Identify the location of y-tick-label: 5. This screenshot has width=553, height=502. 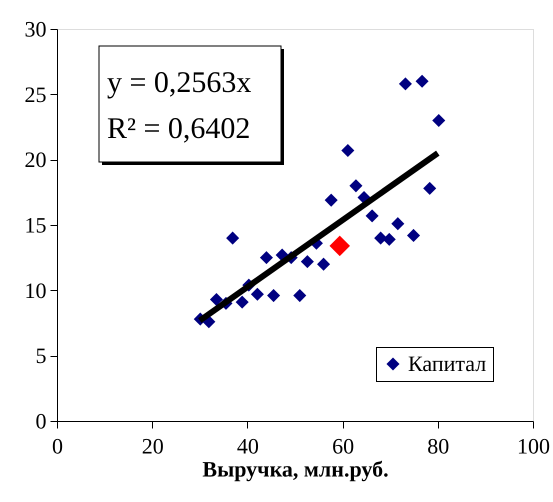
(41, 355).